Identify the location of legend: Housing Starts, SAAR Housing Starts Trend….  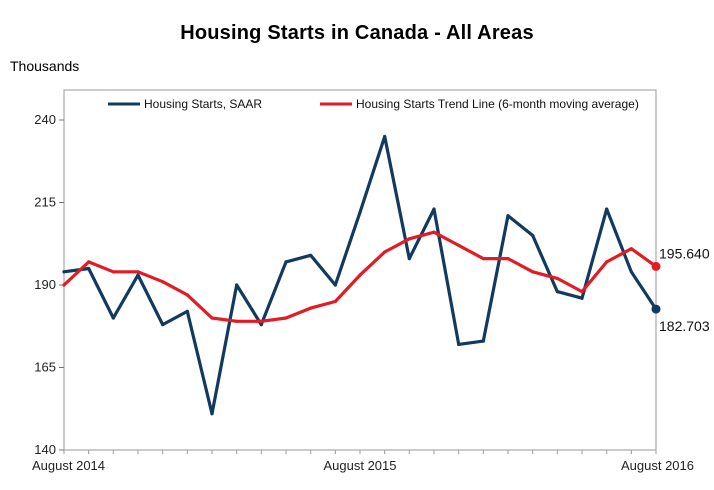
(373, 104).